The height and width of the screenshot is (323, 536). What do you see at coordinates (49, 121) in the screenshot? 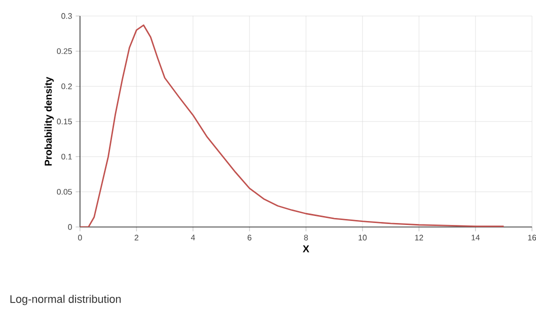
I see `y-axis-title: Probability density` at bounding box center [49, 121].